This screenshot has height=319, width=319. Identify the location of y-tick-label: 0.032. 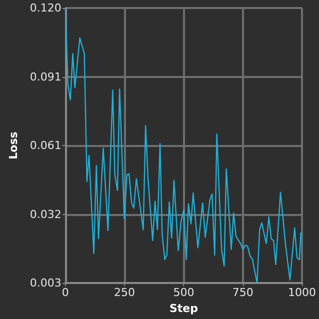
(46, 214).